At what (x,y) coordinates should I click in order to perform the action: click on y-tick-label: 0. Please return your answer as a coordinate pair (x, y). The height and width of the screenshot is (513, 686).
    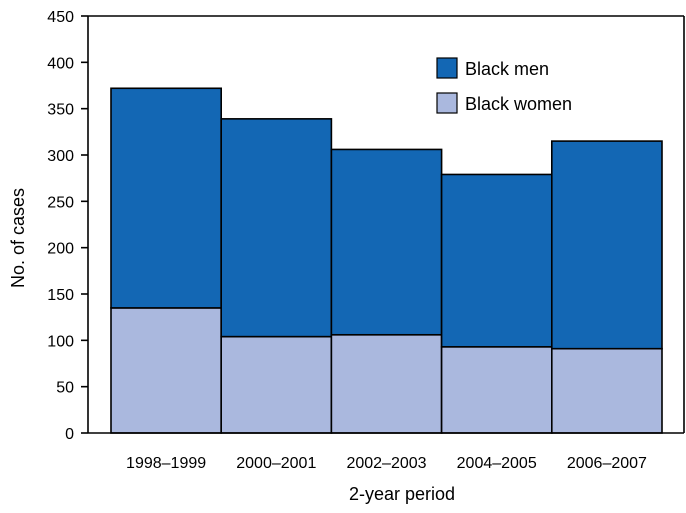
    Looking at the image, I should click on (69, 434).